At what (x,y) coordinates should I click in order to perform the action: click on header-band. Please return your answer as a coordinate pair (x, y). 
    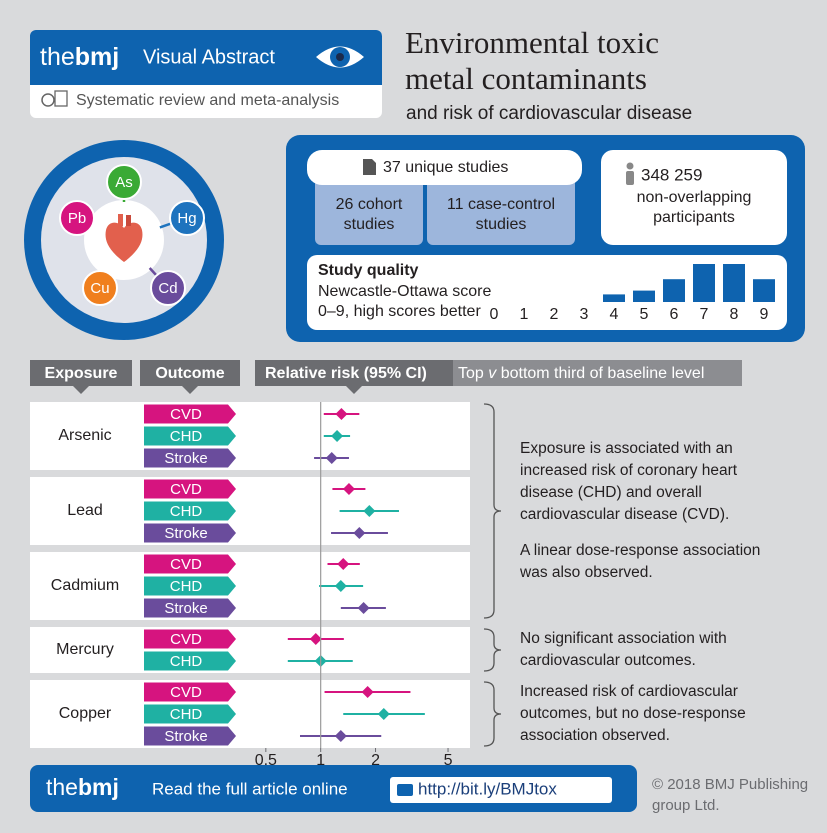
    Looking at the image, I should click on (206, 57).